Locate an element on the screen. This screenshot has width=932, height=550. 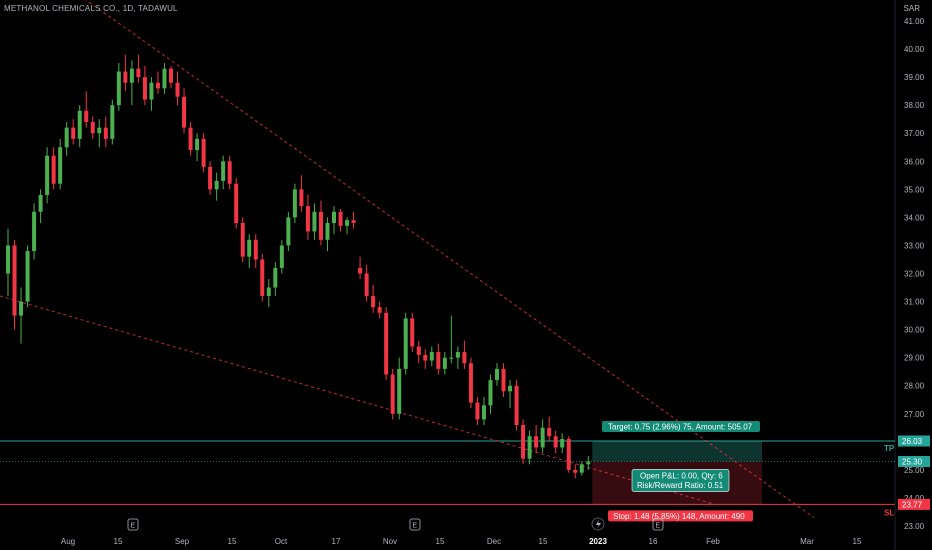
dividend-event-marker is located at coordinates (598, 524).